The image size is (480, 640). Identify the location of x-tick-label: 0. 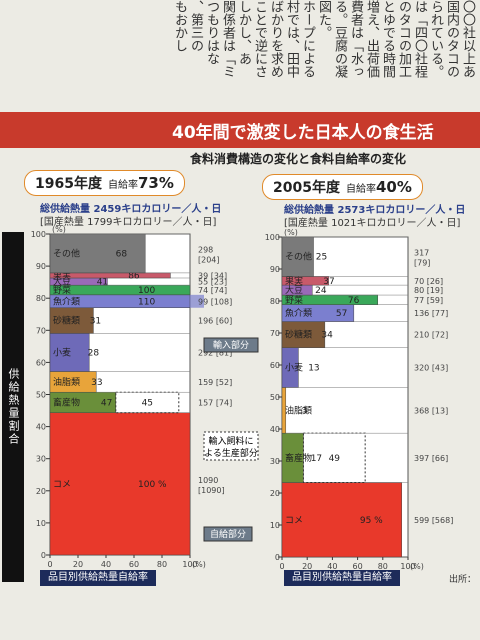
(49, 564).